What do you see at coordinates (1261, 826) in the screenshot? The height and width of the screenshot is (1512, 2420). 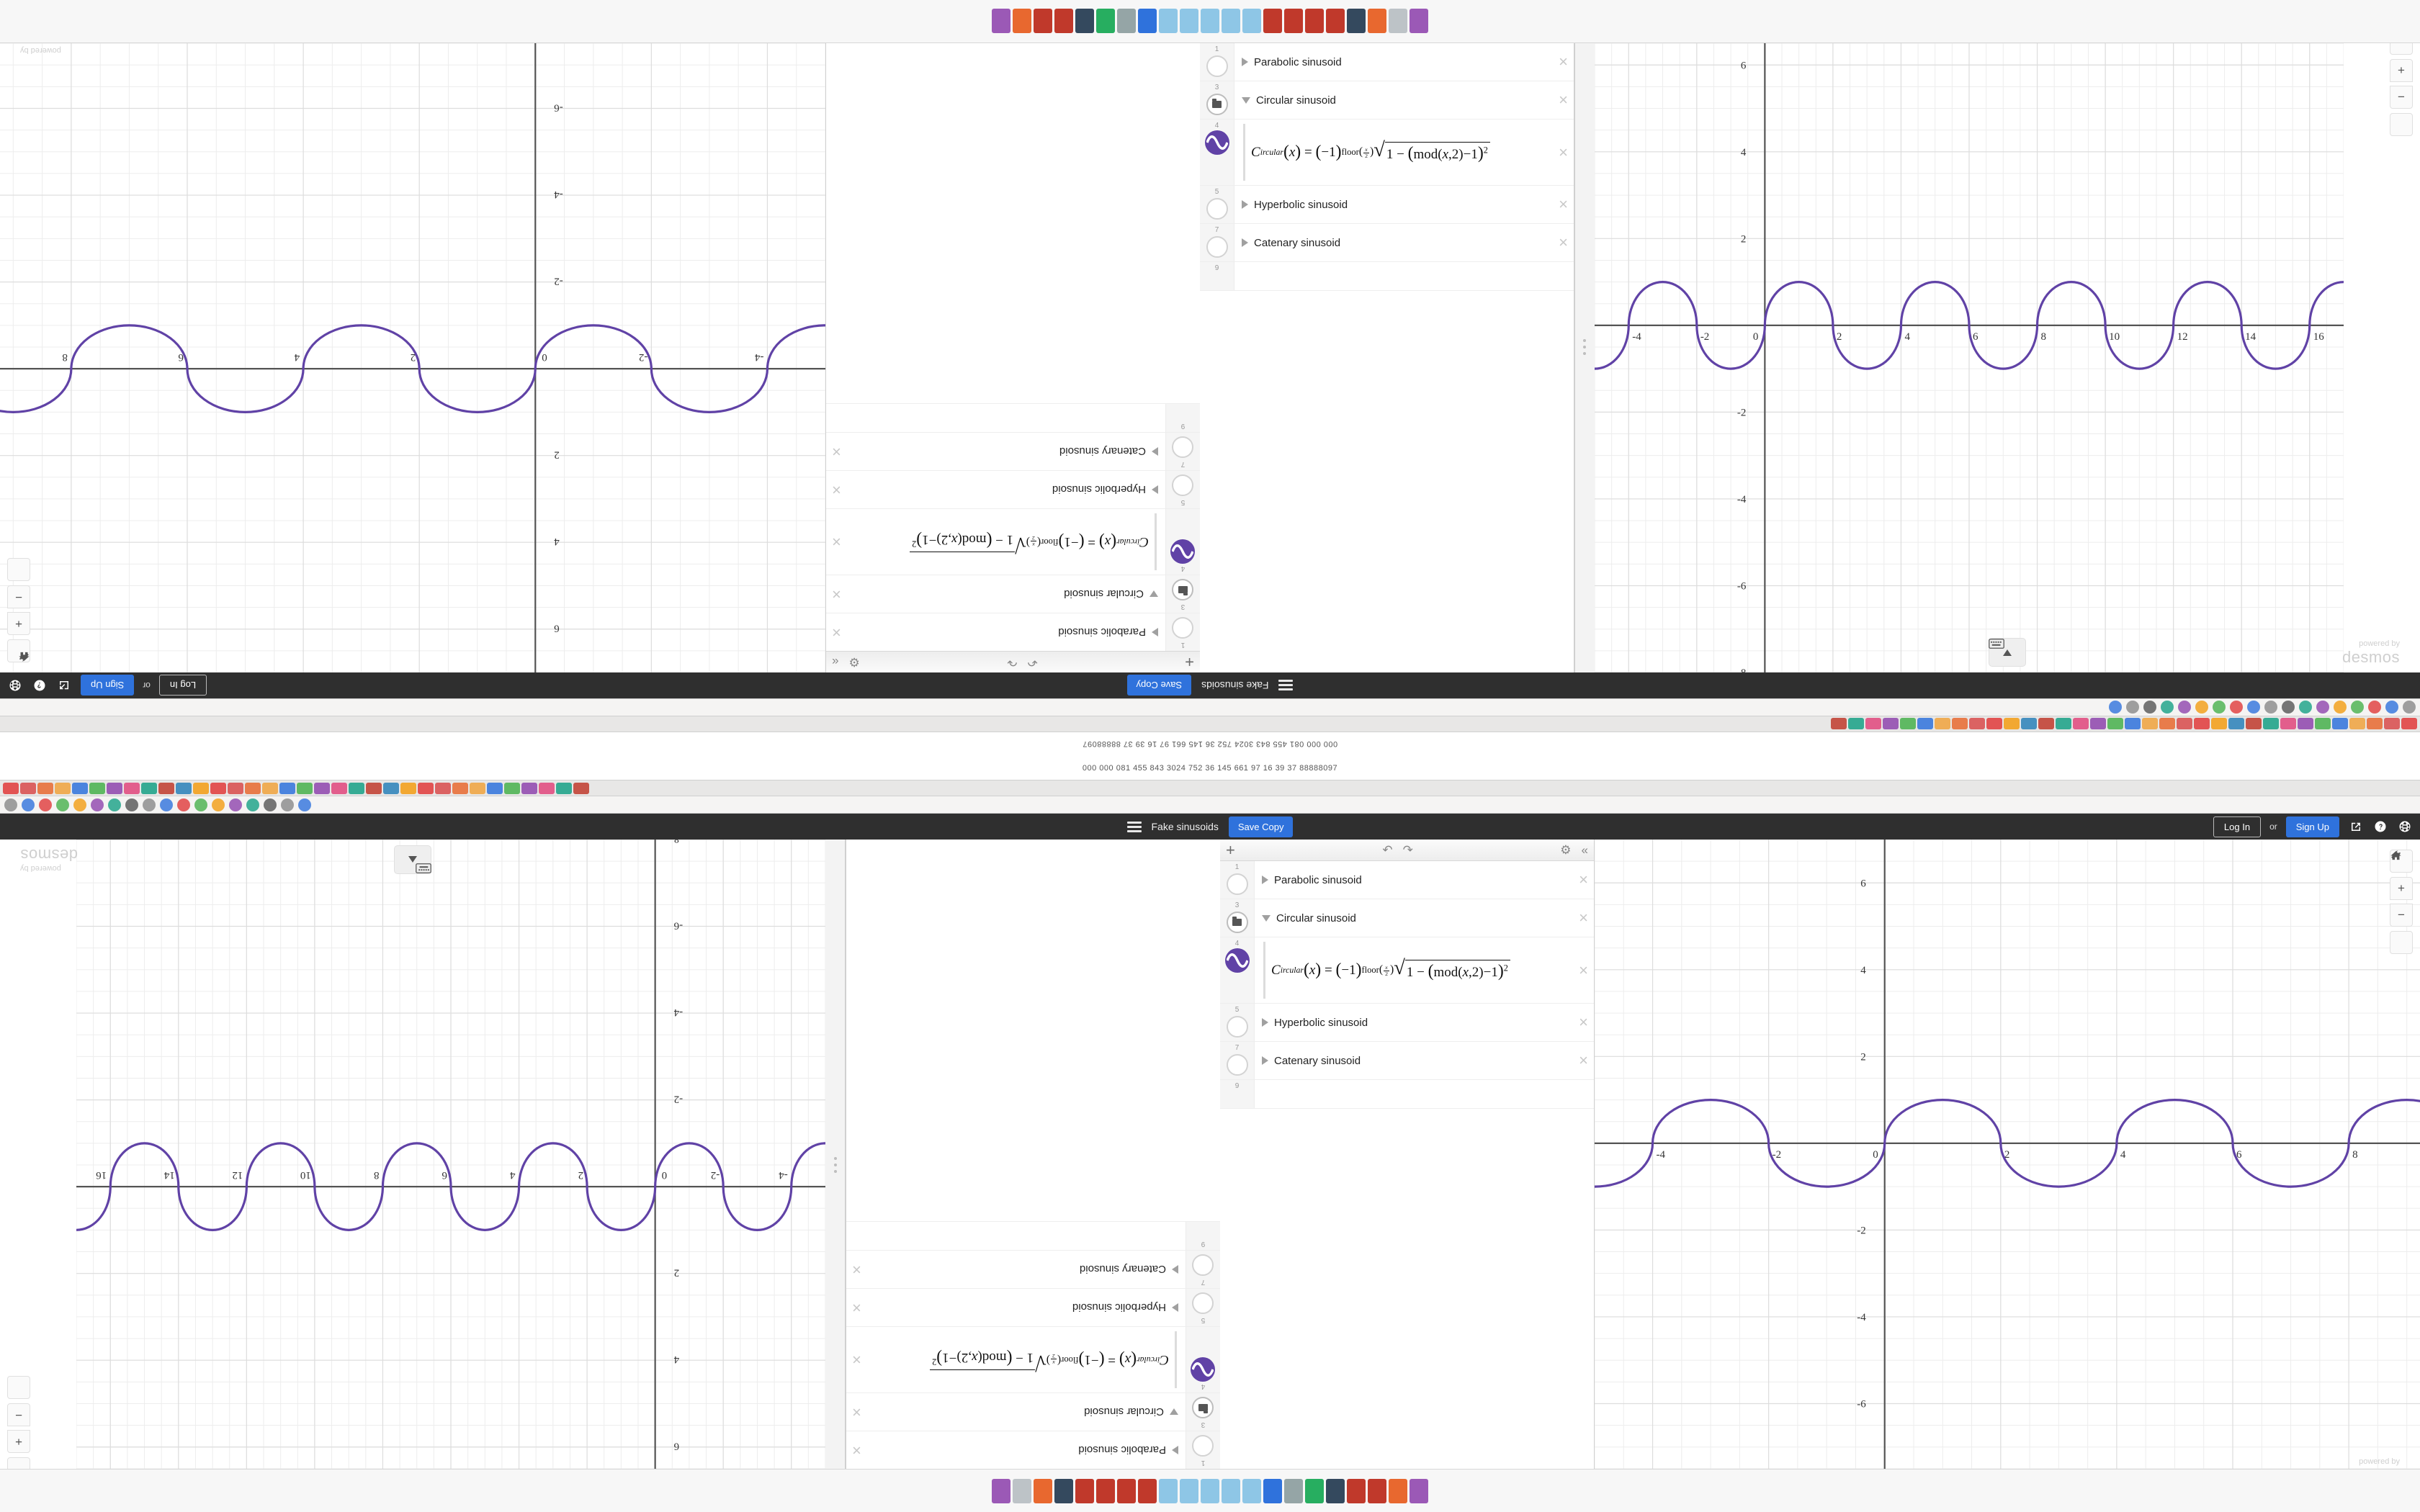 I see `save-copy-button: Save Copy` at bounding box center [1261, 826].